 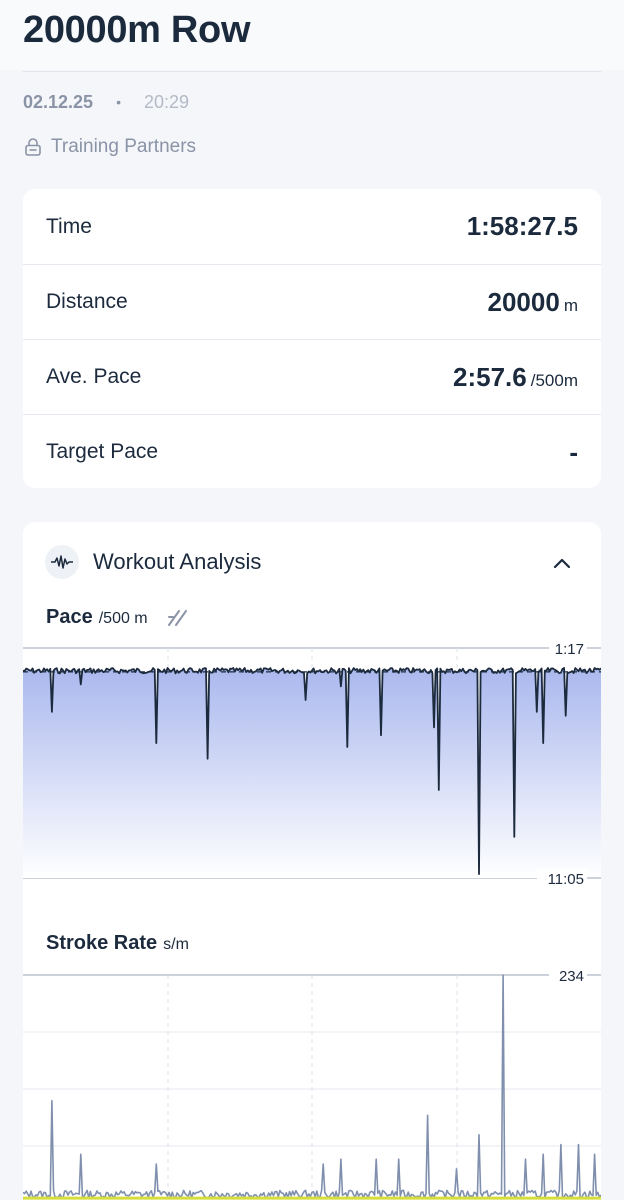 What do you see at coordinates (106, 102) in the screenshot?
I see `workout-meta: 02.12.25 • 20:29` at bounding box center [106, 102].